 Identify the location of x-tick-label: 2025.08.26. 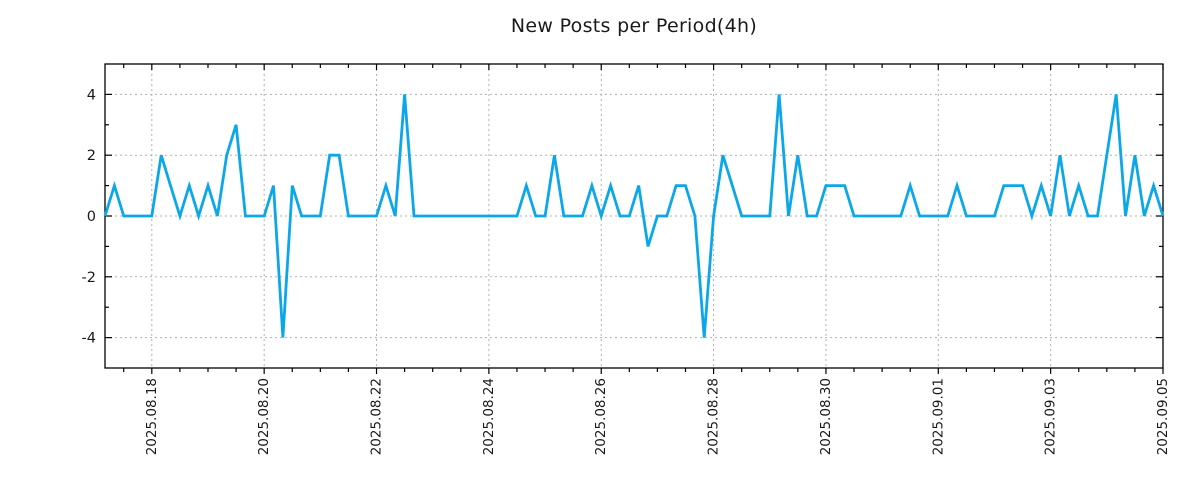
(601, 416).